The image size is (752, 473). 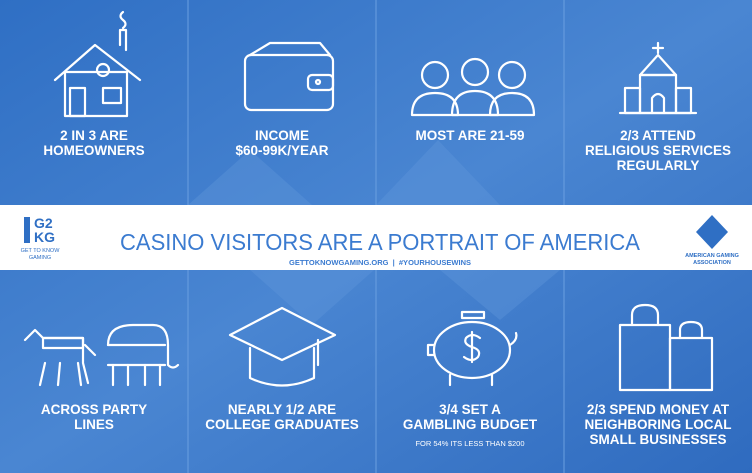 I want to click on grad-cap-icon, so click(x=282, y=346).